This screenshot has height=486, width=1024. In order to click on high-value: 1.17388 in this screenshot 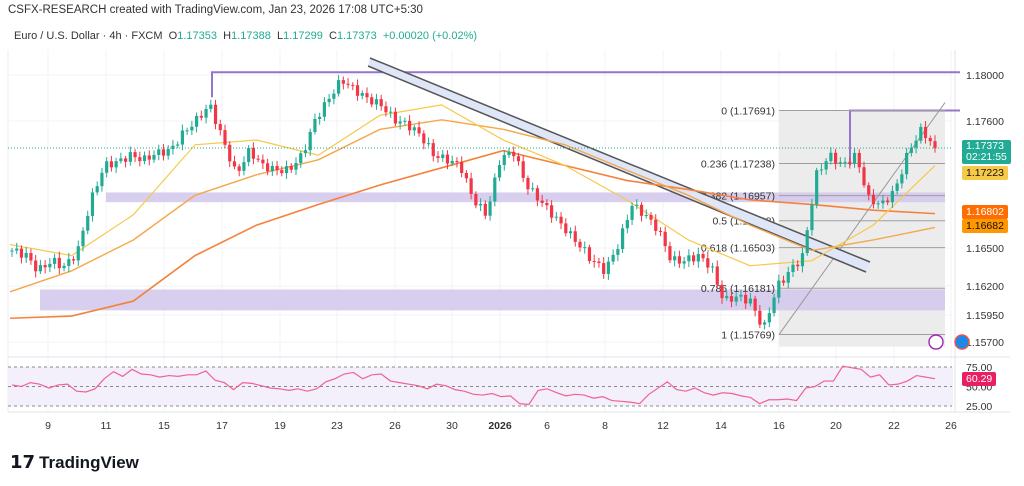, I will do `click(251, 36)`.